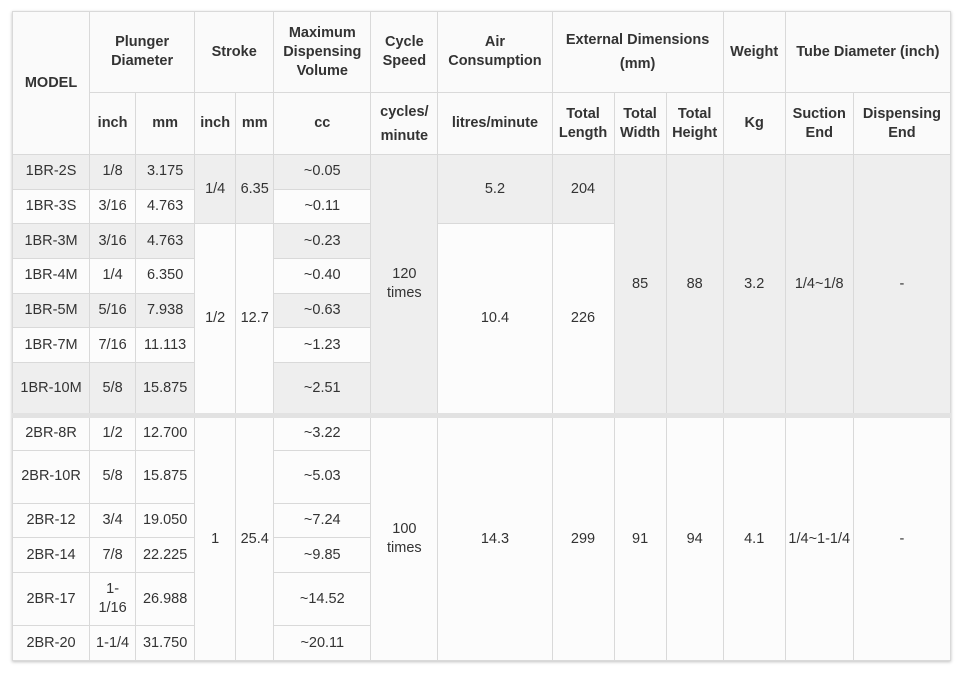 Image resolution: width=962 pixels, height=678 pixels. Describe the element at coordinates (51, 83) in the screenshot. I see `header-model: MODEL` at that location.